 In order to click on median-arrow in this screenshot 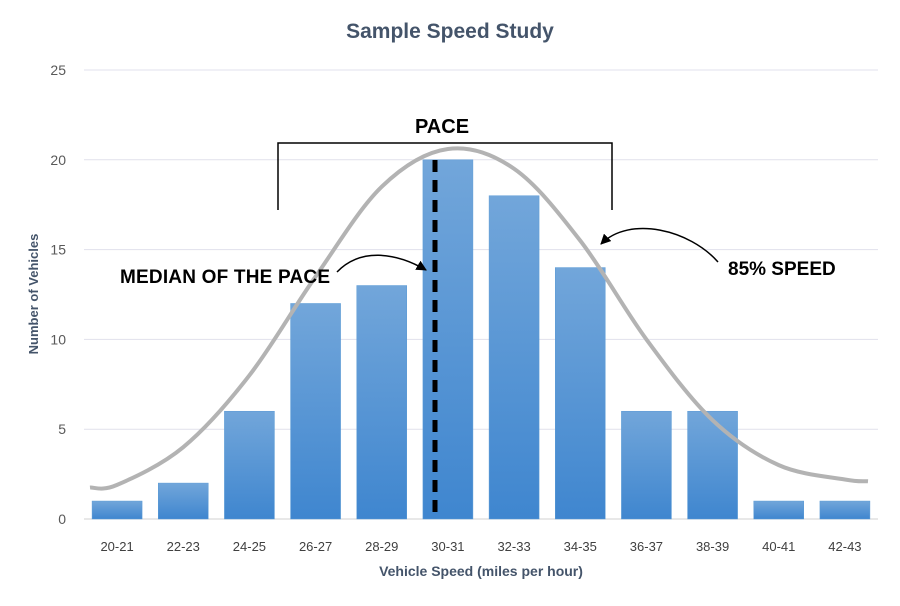, I will do `click(381, 263)`.